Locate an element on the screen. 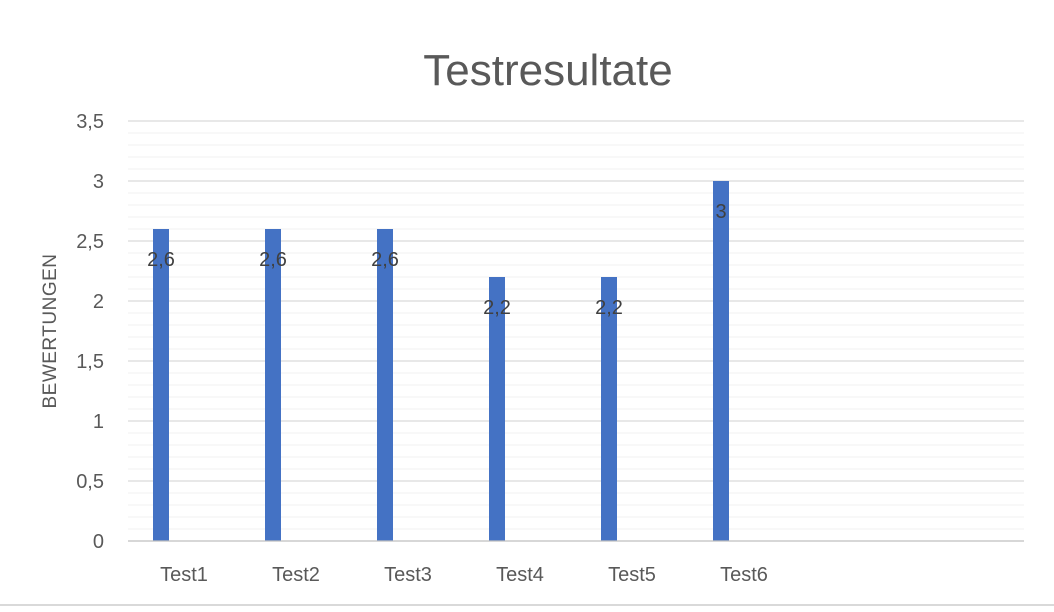  y-tick-label: 0 is located at coordinates (98, 542).